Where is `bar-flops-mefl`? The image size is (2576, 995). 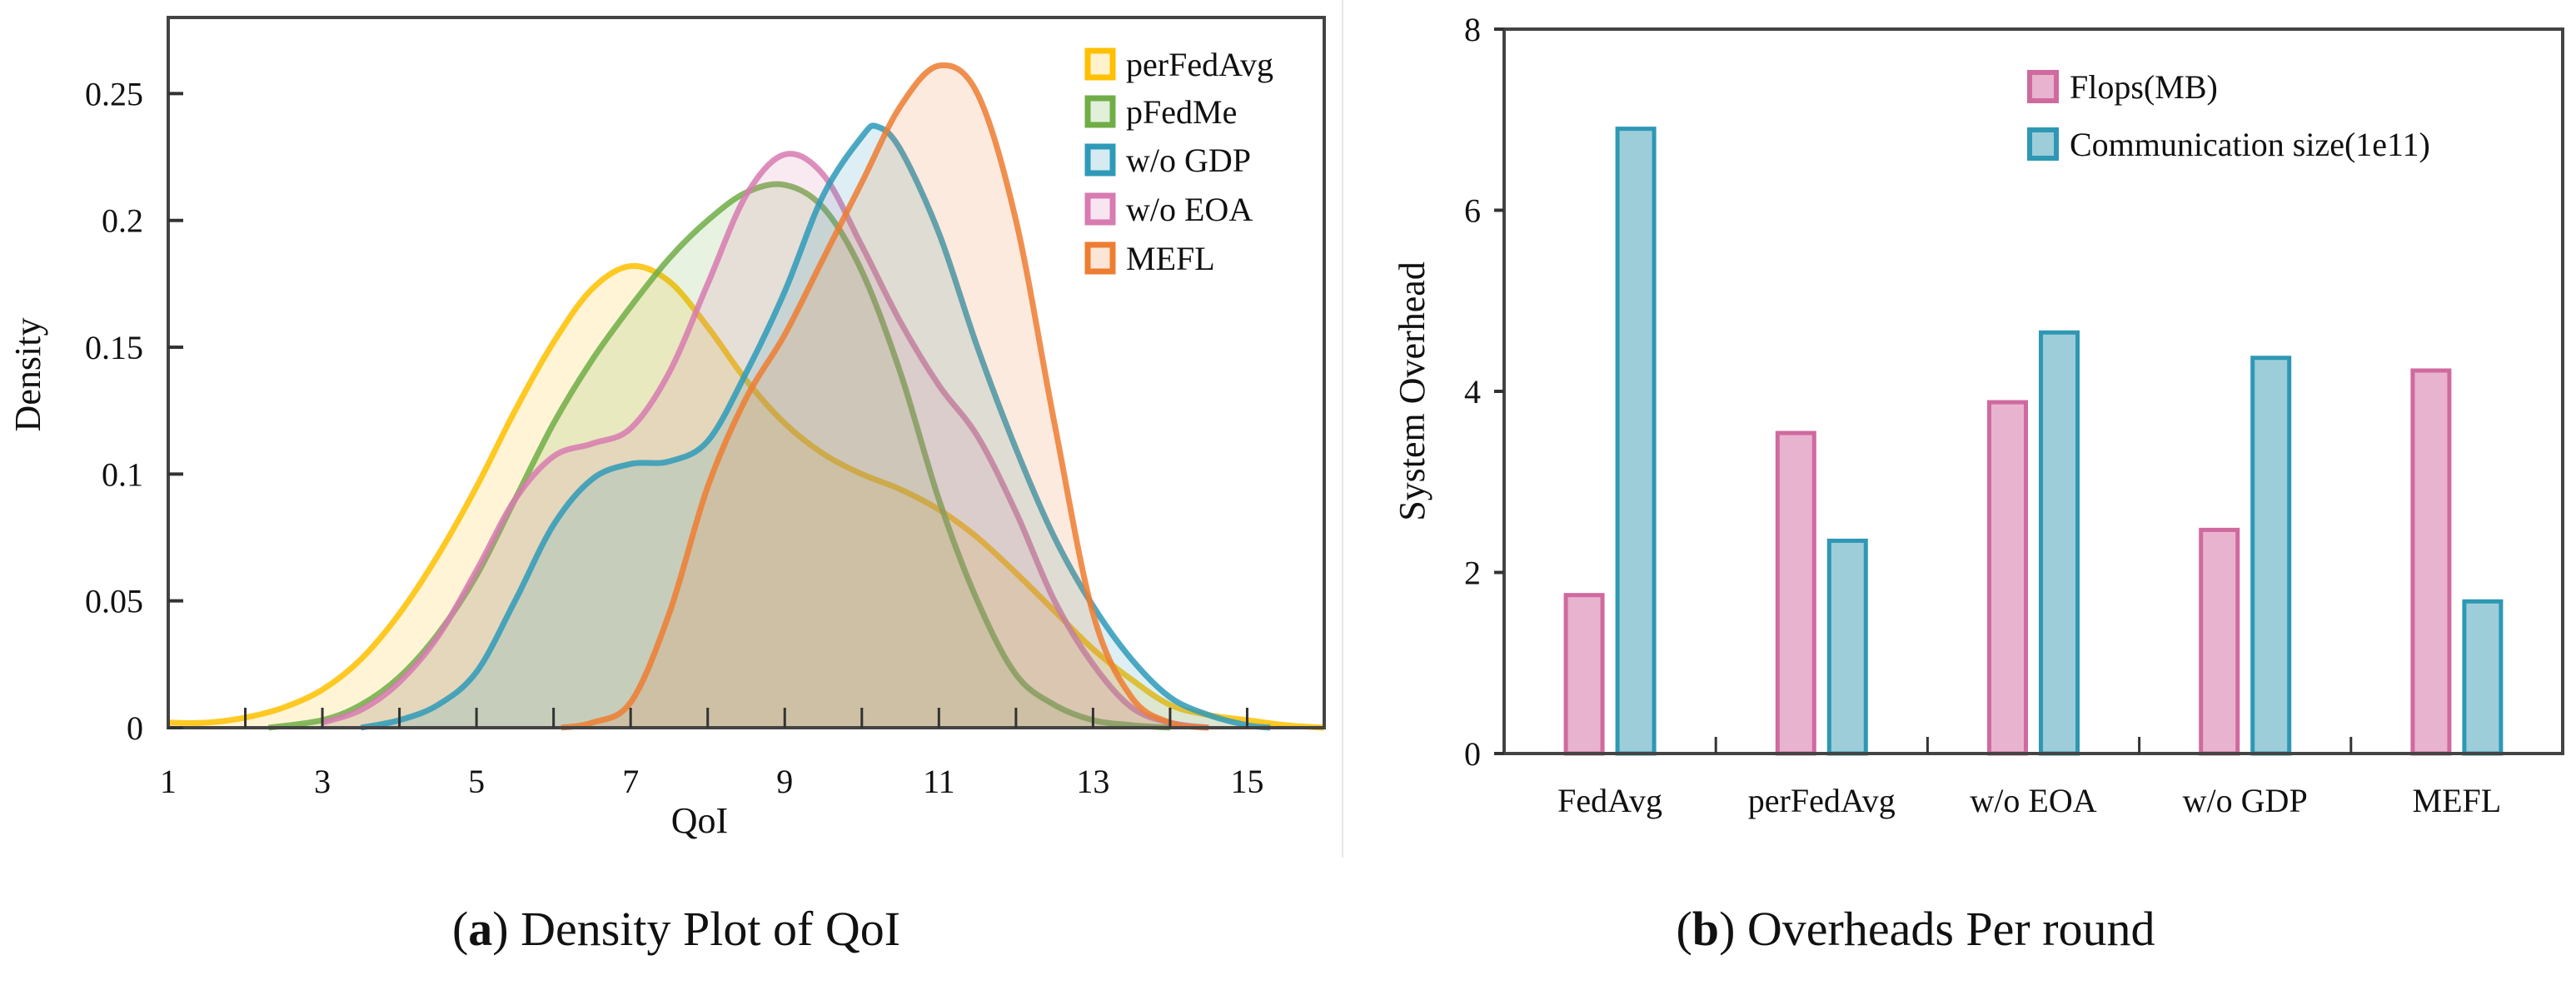 bar-flops-mefl is located at coordinates (2431, 562).